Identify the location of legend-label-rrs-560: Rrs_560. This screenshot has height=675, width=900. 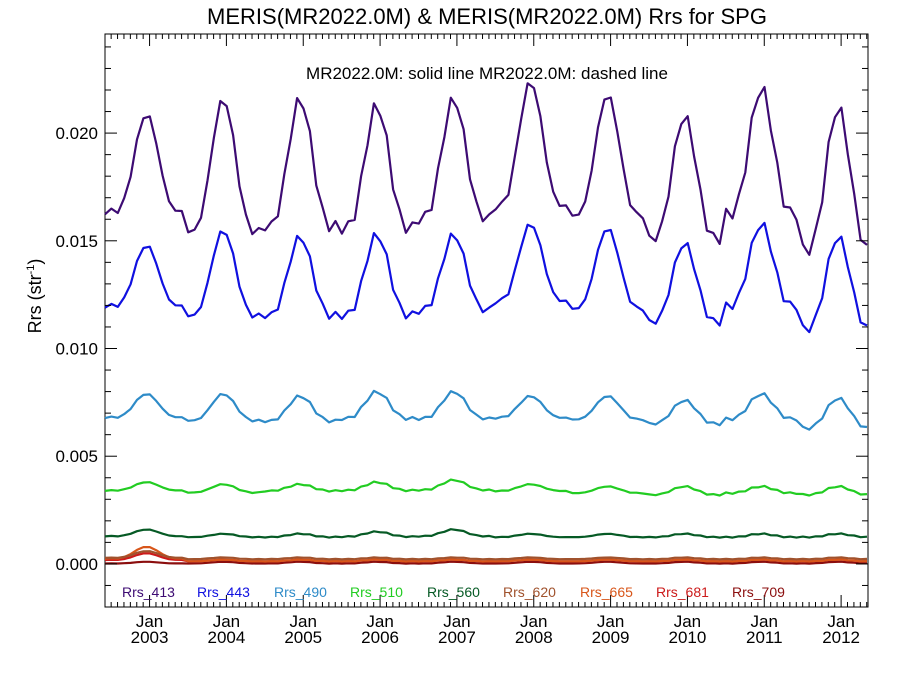
(453, 592).